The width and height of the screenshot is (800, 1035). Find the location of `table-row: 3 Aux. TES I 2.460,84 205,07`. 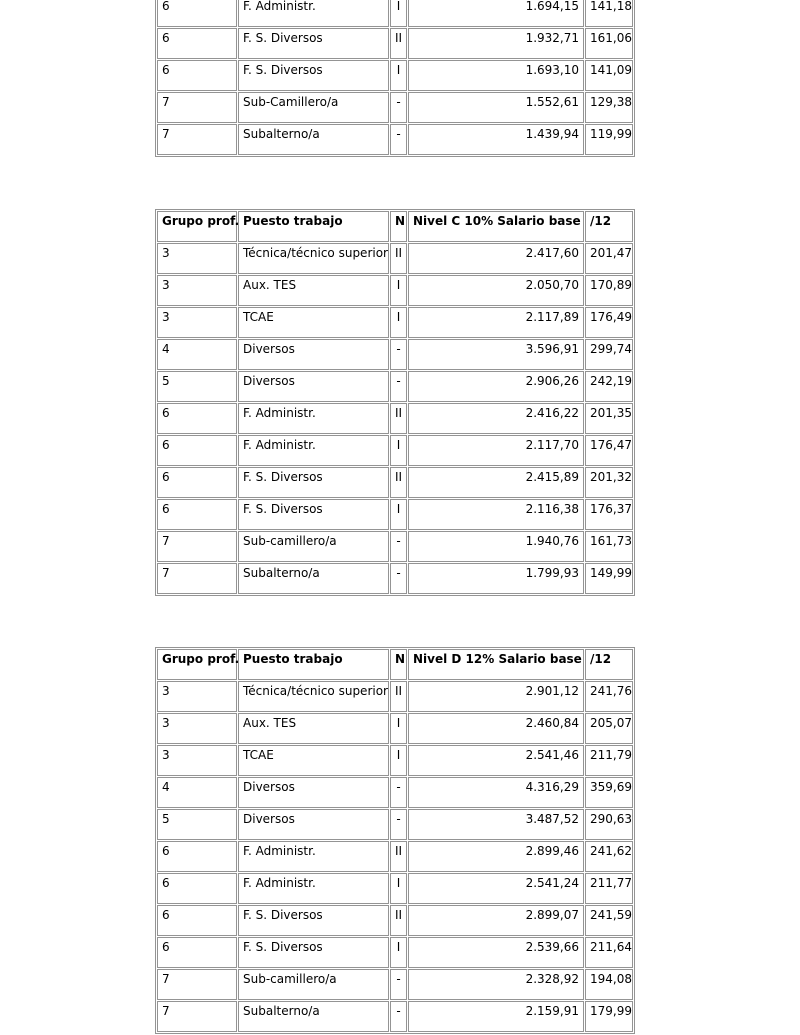

table-row: 3 Aux. TES I 2.460,84 205,07 is located at coordinates (395, 728).